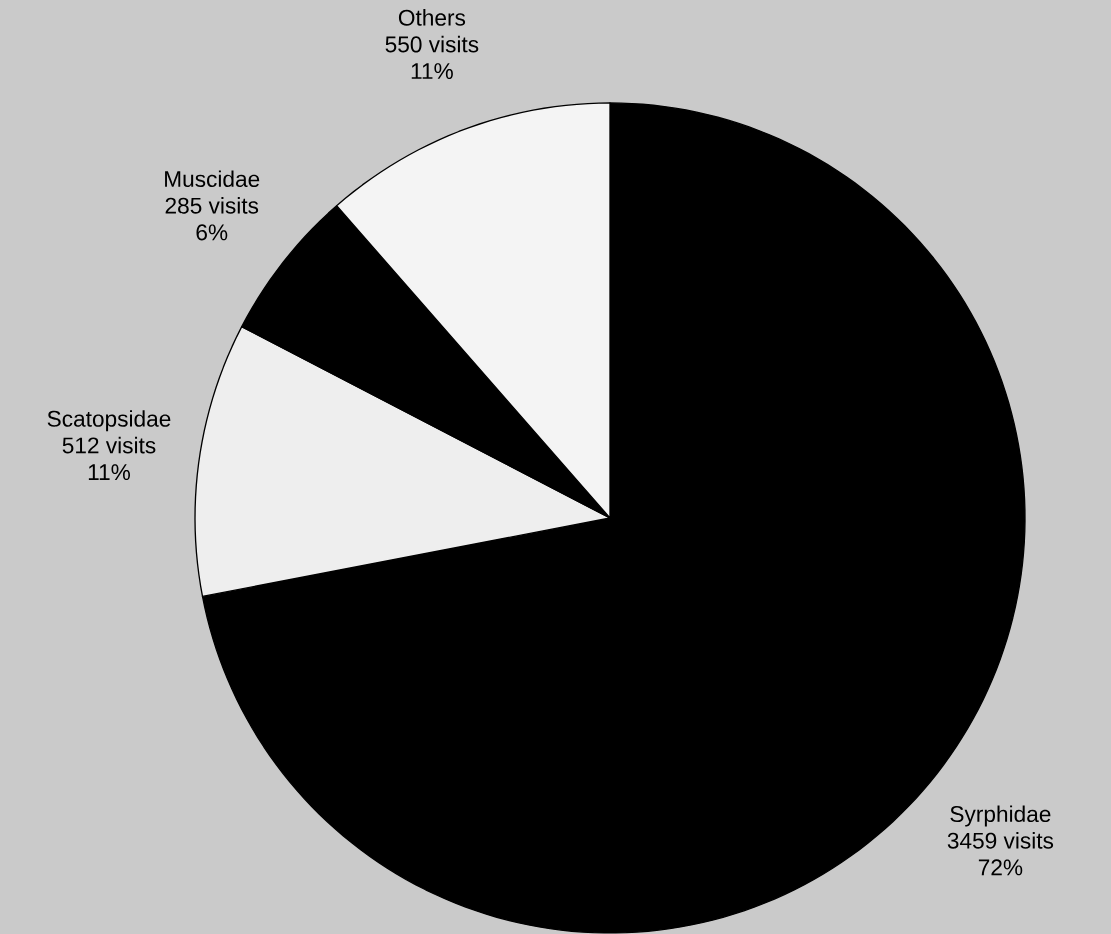 The width and height of the screenshot is (1111, 934). What do you see at coordinates (109, 421) in the screenshot?
I see `slice-label: Scatopsidae` at bounding box center [109, 421].